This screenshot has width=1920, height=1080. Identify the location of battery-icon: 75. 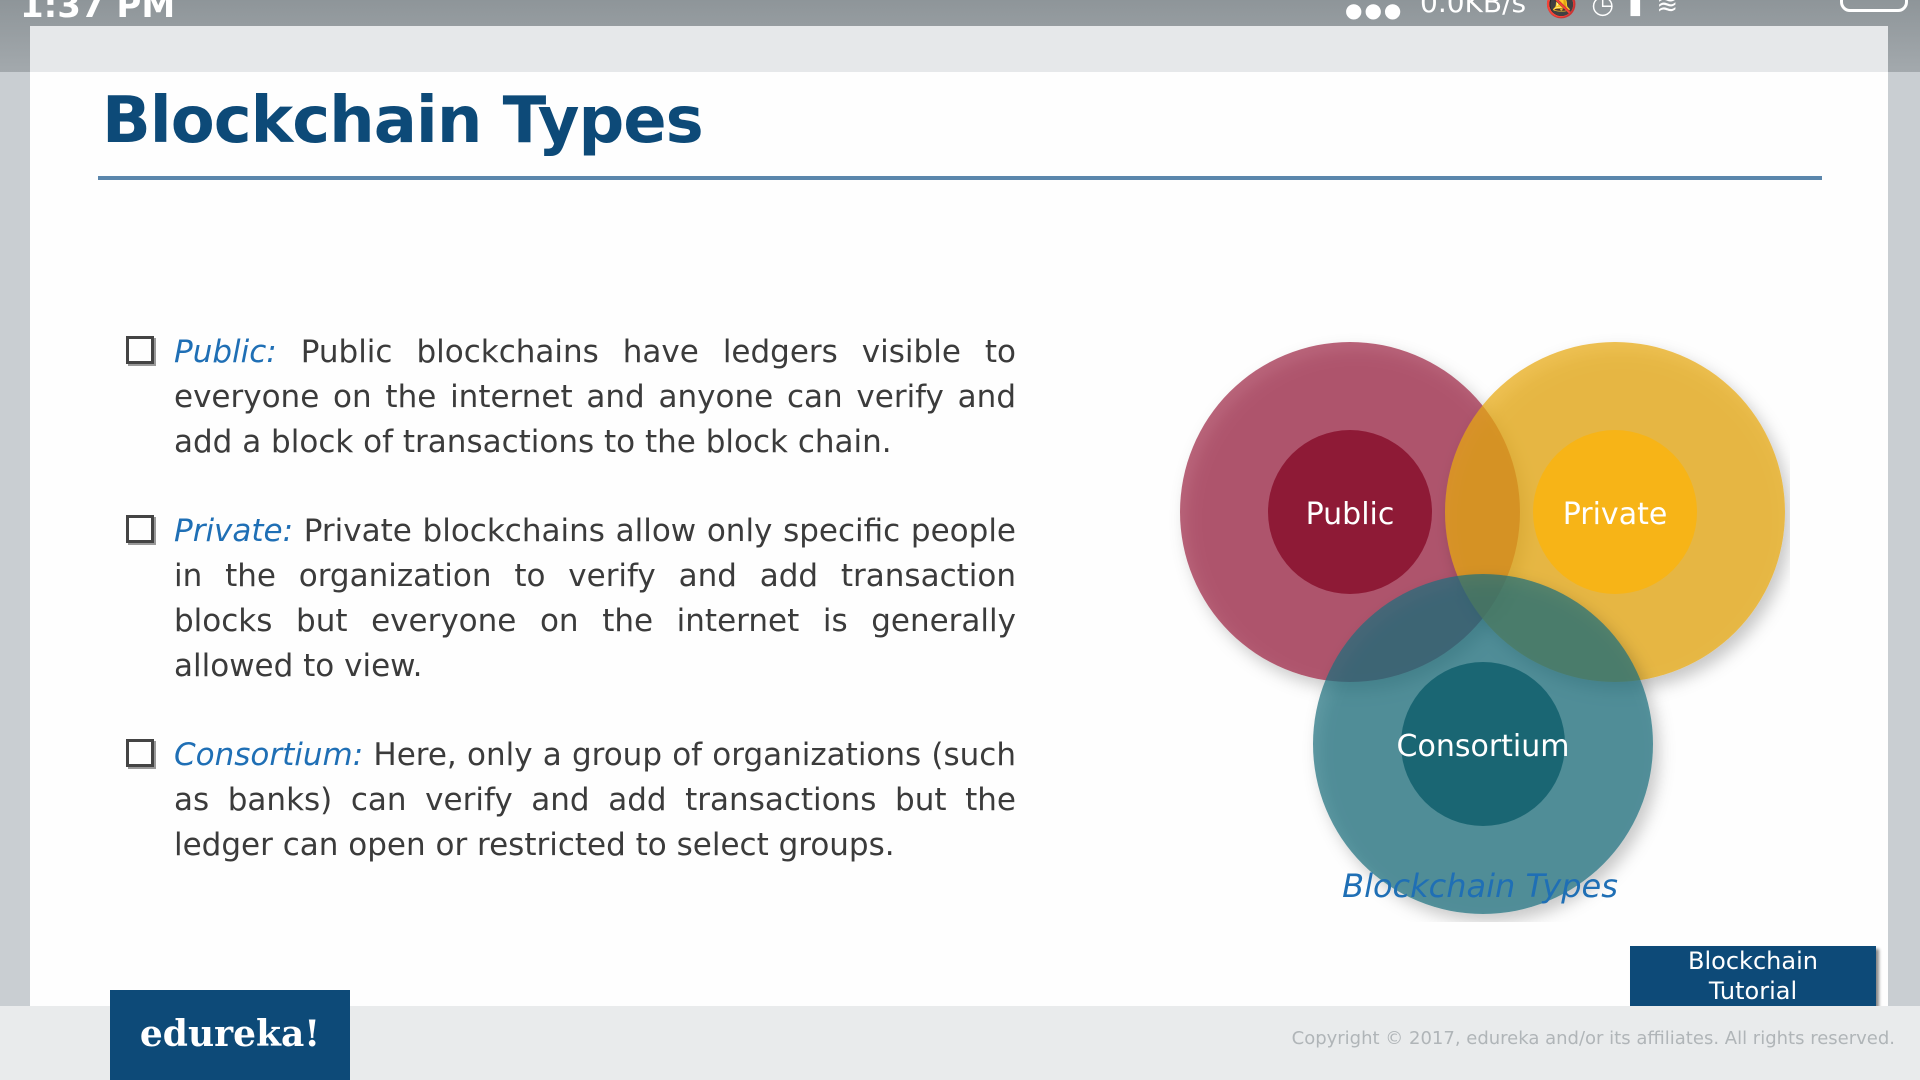
(1874, 6).